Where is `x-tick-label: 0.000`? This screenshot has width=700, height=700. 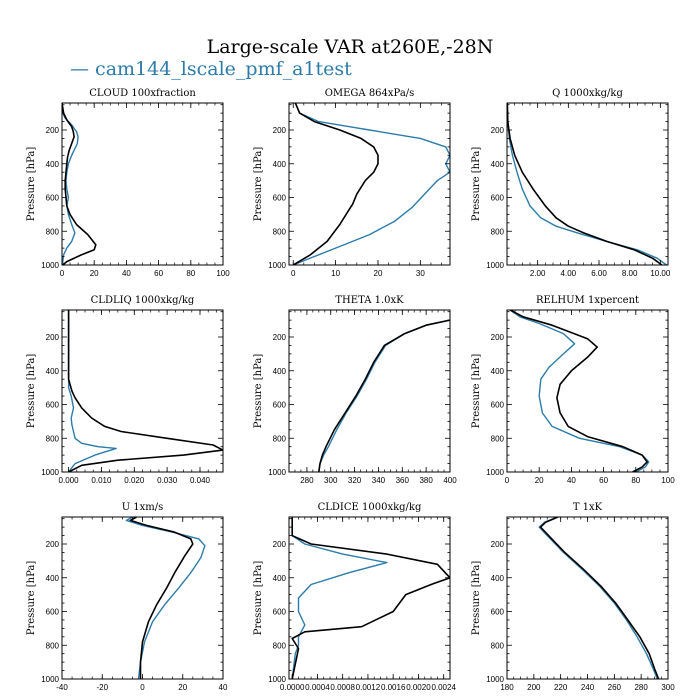 x-tick-label: 0.000 is located at coordinates (69, 480).